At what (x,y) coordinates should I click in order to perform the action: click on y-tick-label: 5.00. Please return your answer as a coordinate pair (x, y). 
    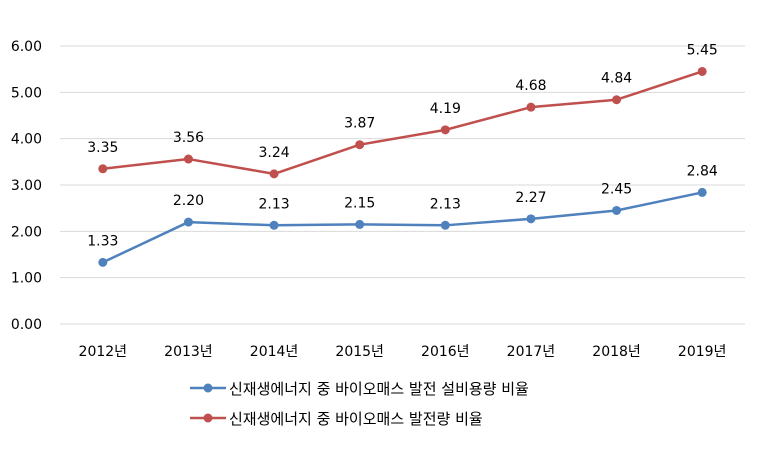
    Looking at the image, I should click on (26, 93).